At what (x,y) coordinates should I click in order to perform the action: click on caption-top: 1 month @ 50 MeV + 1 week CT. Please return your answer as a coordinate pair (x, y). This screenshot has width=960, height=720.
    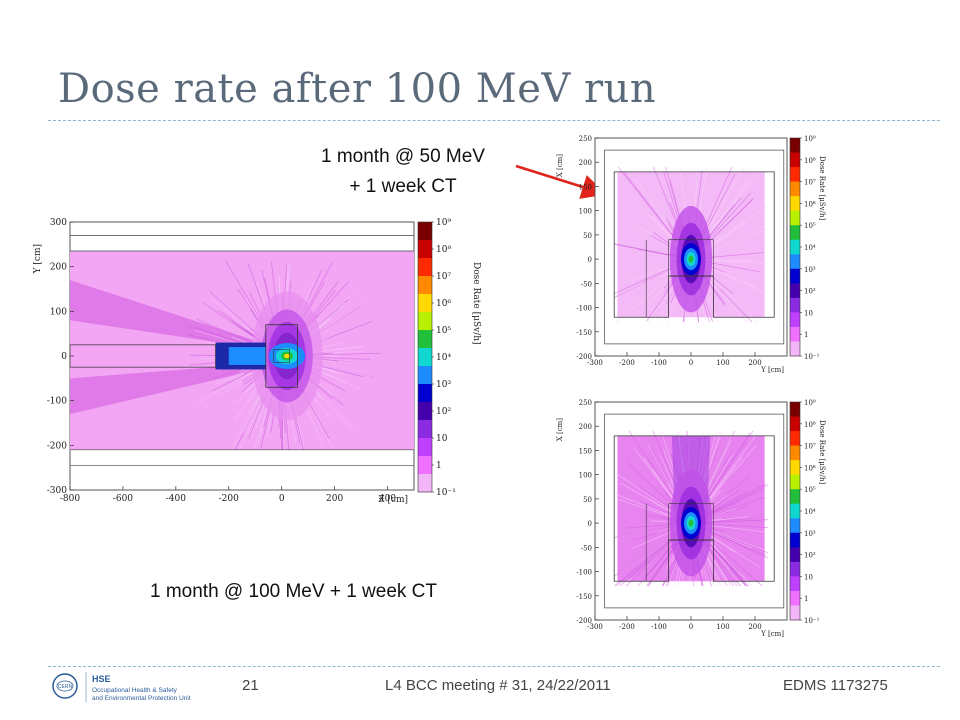
    Looking at the image, I should click on (403, 172).